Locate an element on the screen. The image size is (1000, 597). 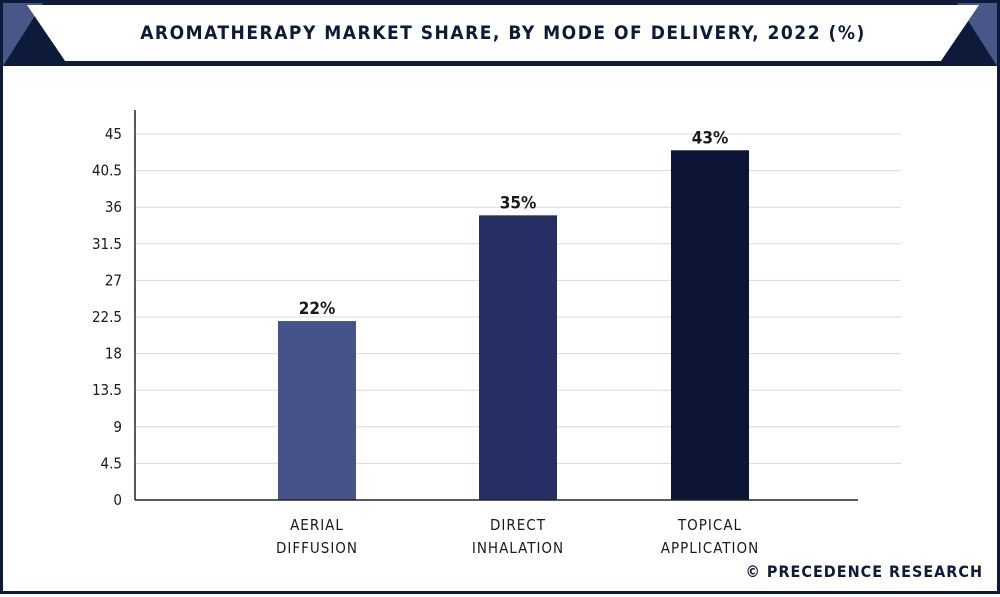
footer-copyright: © PRECEDENCE RESEARCH is located at coordinates (864, 571).